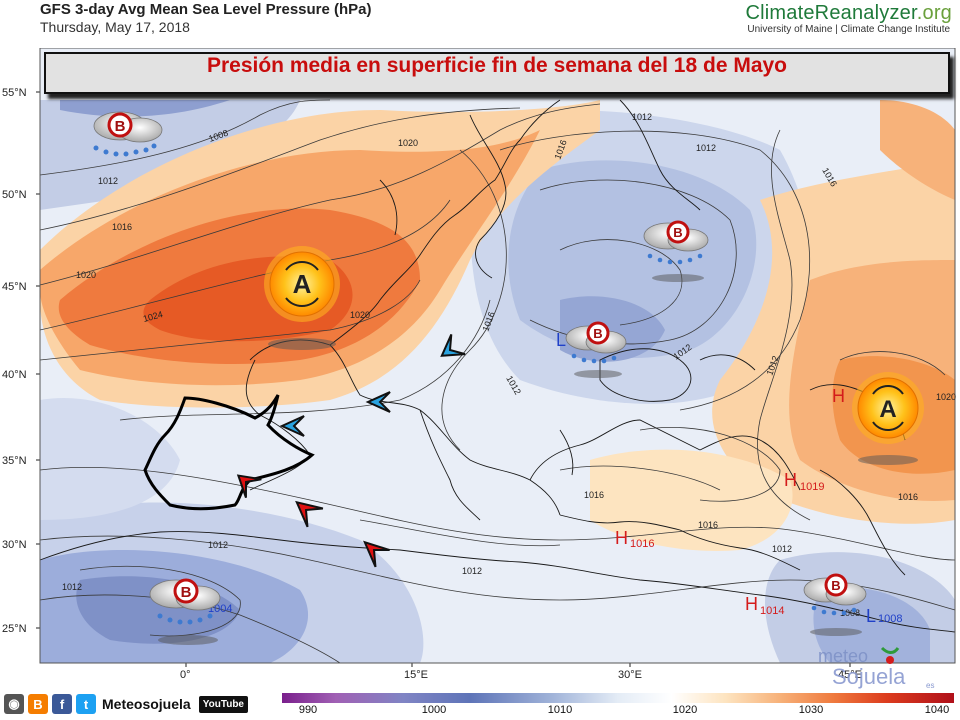 The width and height of the screenshot is (960, 720). Describe the element at coordinates (843, 656) in the screenshot. I see `svg-text: meteo` at that location.